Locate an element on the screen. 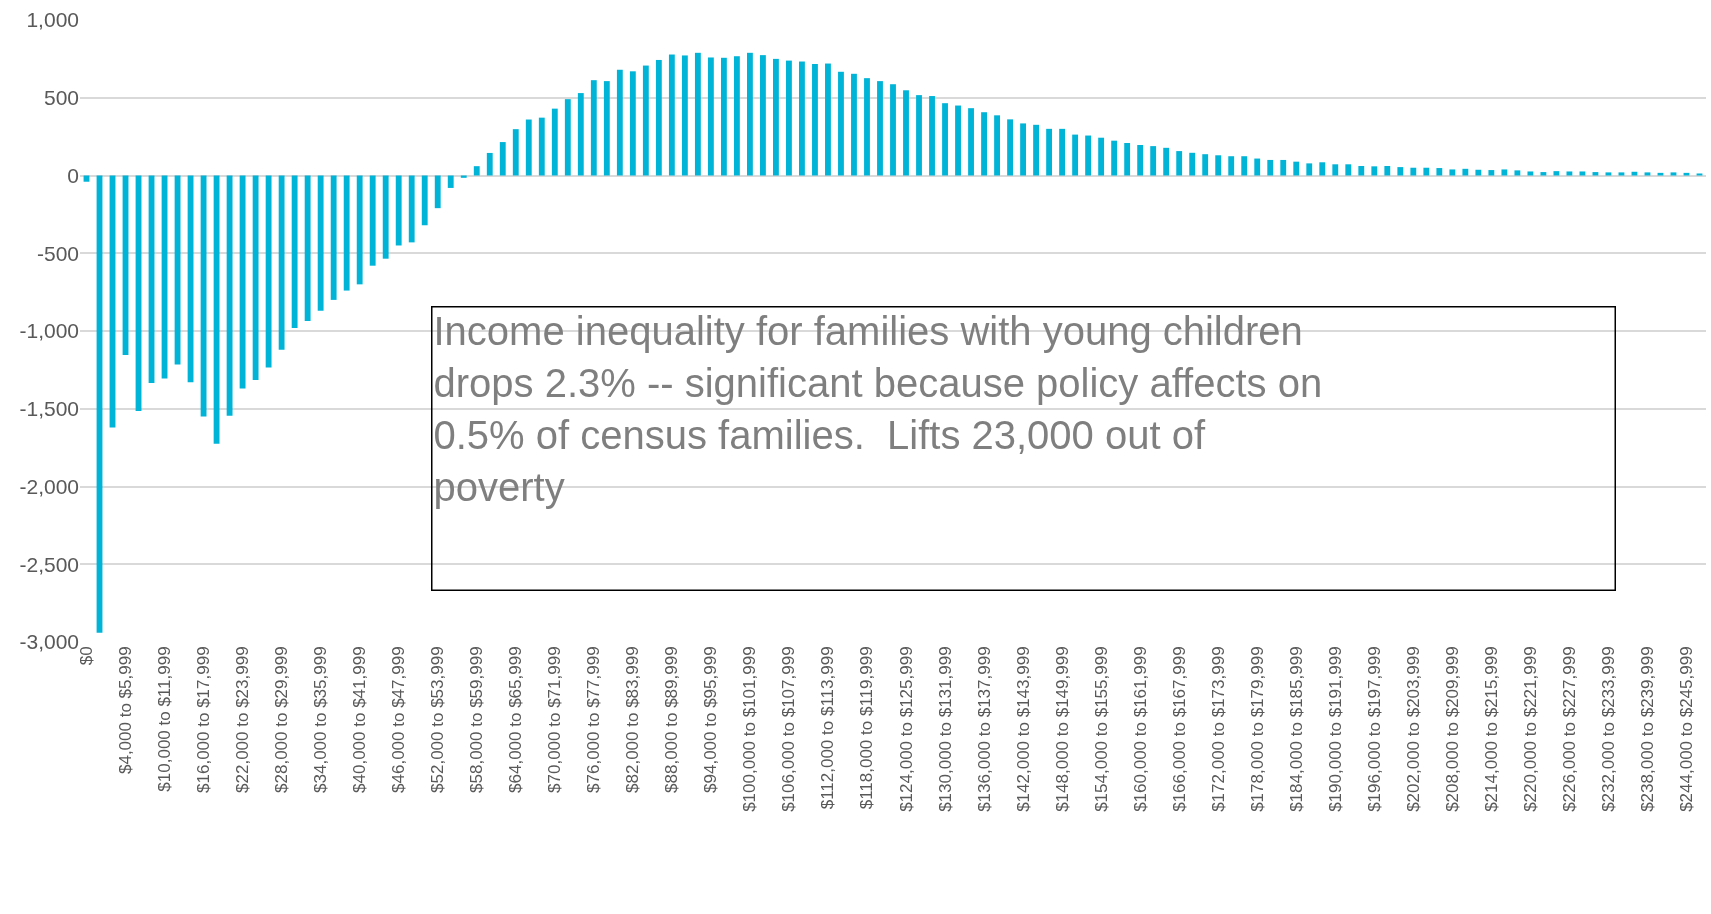 The height and width of the screenshot is (914, 1711). x-tick-label: $142,000 to $143,999 is located at coordinates (1023, 729).